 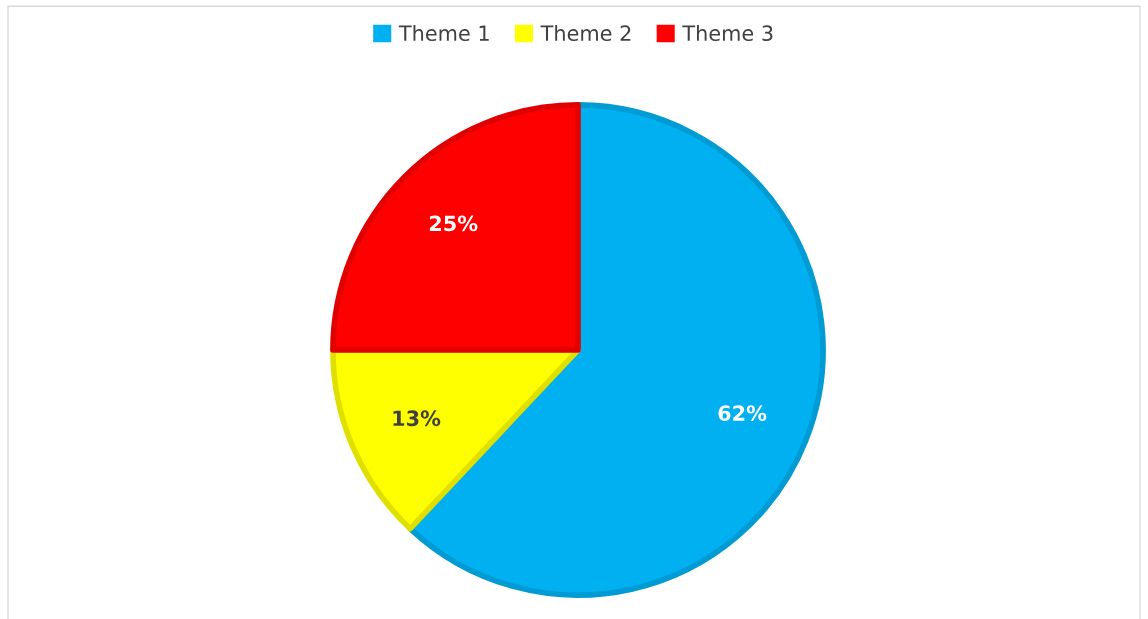 What do you see at coordinates (417, 418) in the screenshot?
I see `data-label: 13%` at bounding box center [417, 418].